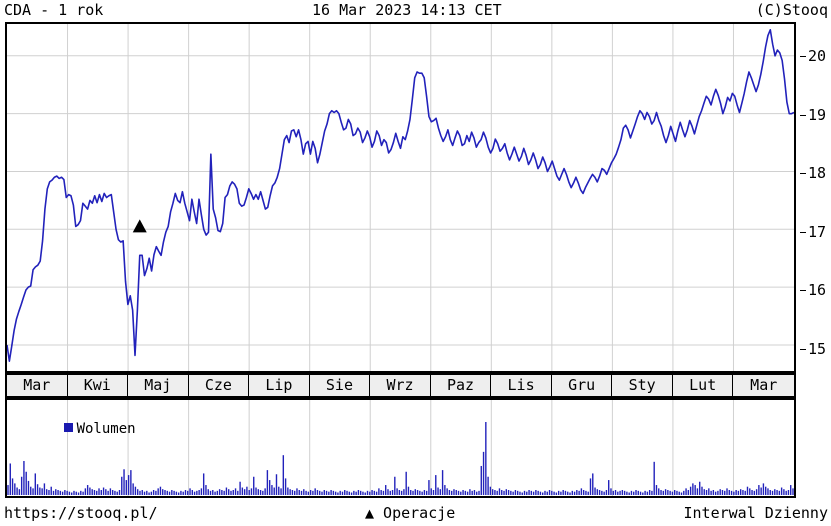  I want to click on volume-legend-swatch-icon, so click(68, 427).